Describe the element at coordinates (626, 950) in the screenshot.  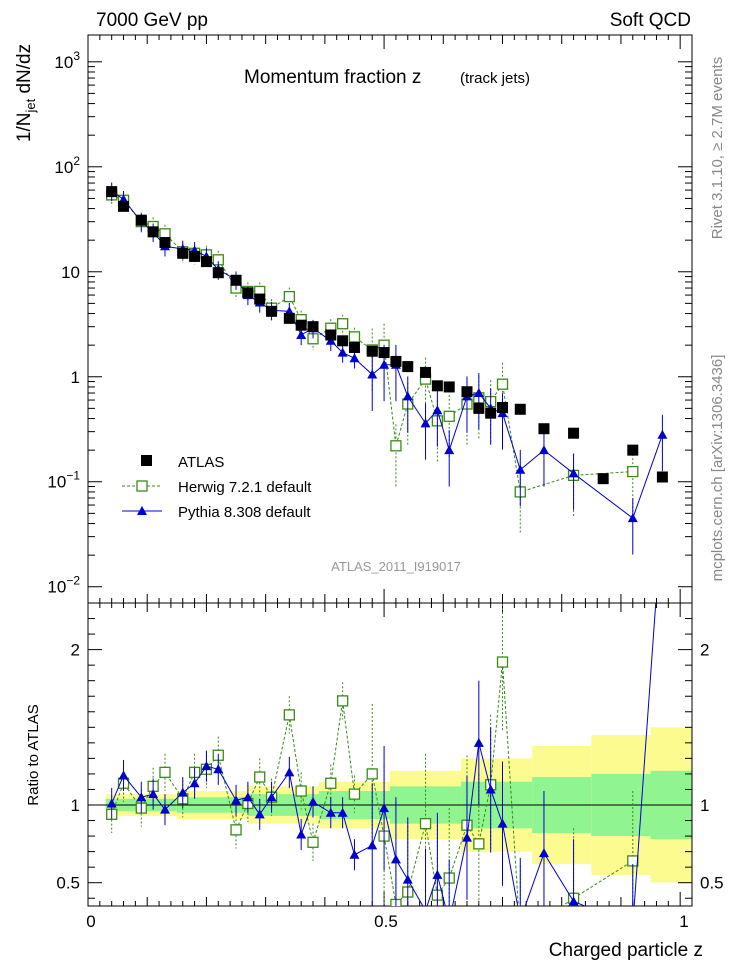
I see `x-axis-label: Charged particle z` at that location.